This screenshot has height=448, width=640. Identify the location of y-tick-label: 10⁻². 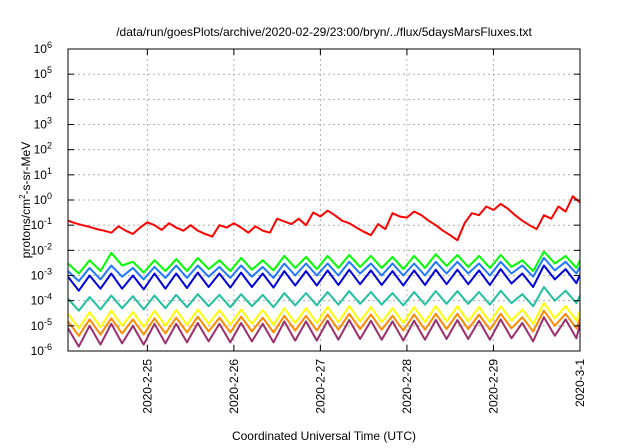
(41, 249).